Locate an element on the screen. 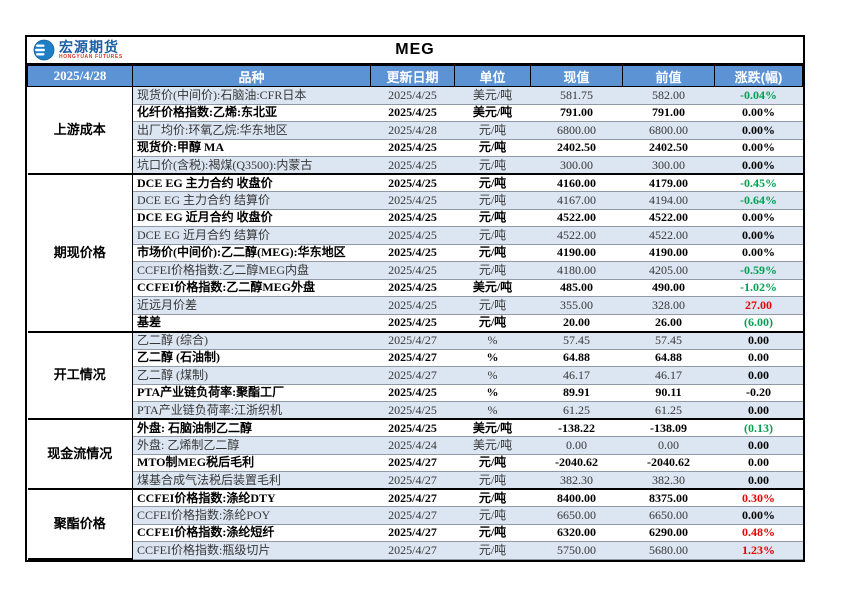 This screenshot has height=595, width=842. change-value: -0.64% is located at coordinates (758, 200).